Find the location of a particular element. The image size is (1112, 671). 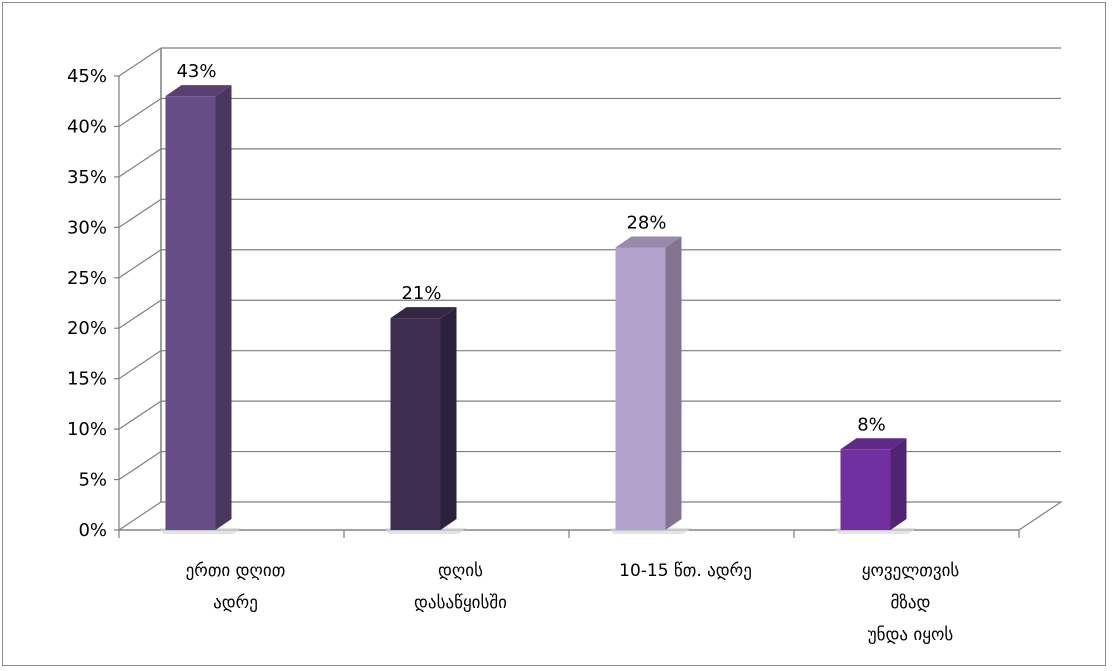

category-label-line: 10-15 წთ. ადრე is located at coordinates (685, 571).